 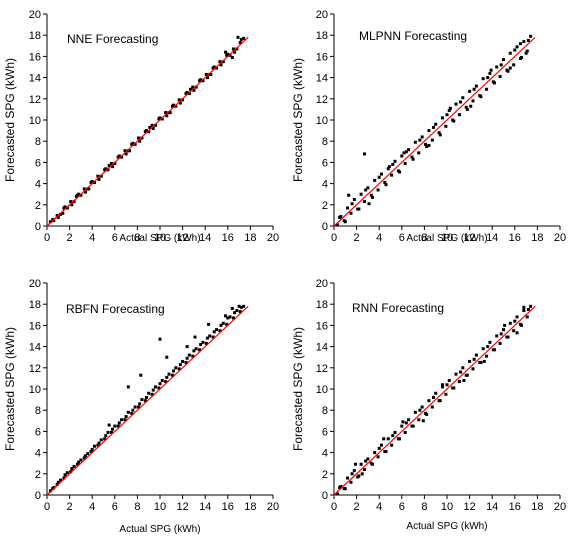 What do you see at coordinates (35, 390) in the screenshot?
I see `y-tick-label: 10` at bounding box center [35, 390].